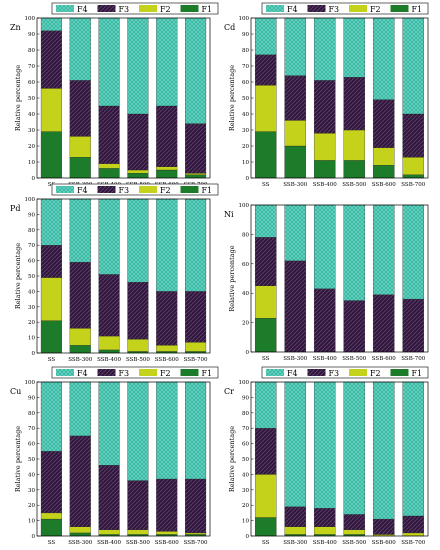 This screenshot has width=440, height=550. Describe the element at coordinates (265, 36) in the screenshot. I see `bar-cd-f4-ss` at that location.